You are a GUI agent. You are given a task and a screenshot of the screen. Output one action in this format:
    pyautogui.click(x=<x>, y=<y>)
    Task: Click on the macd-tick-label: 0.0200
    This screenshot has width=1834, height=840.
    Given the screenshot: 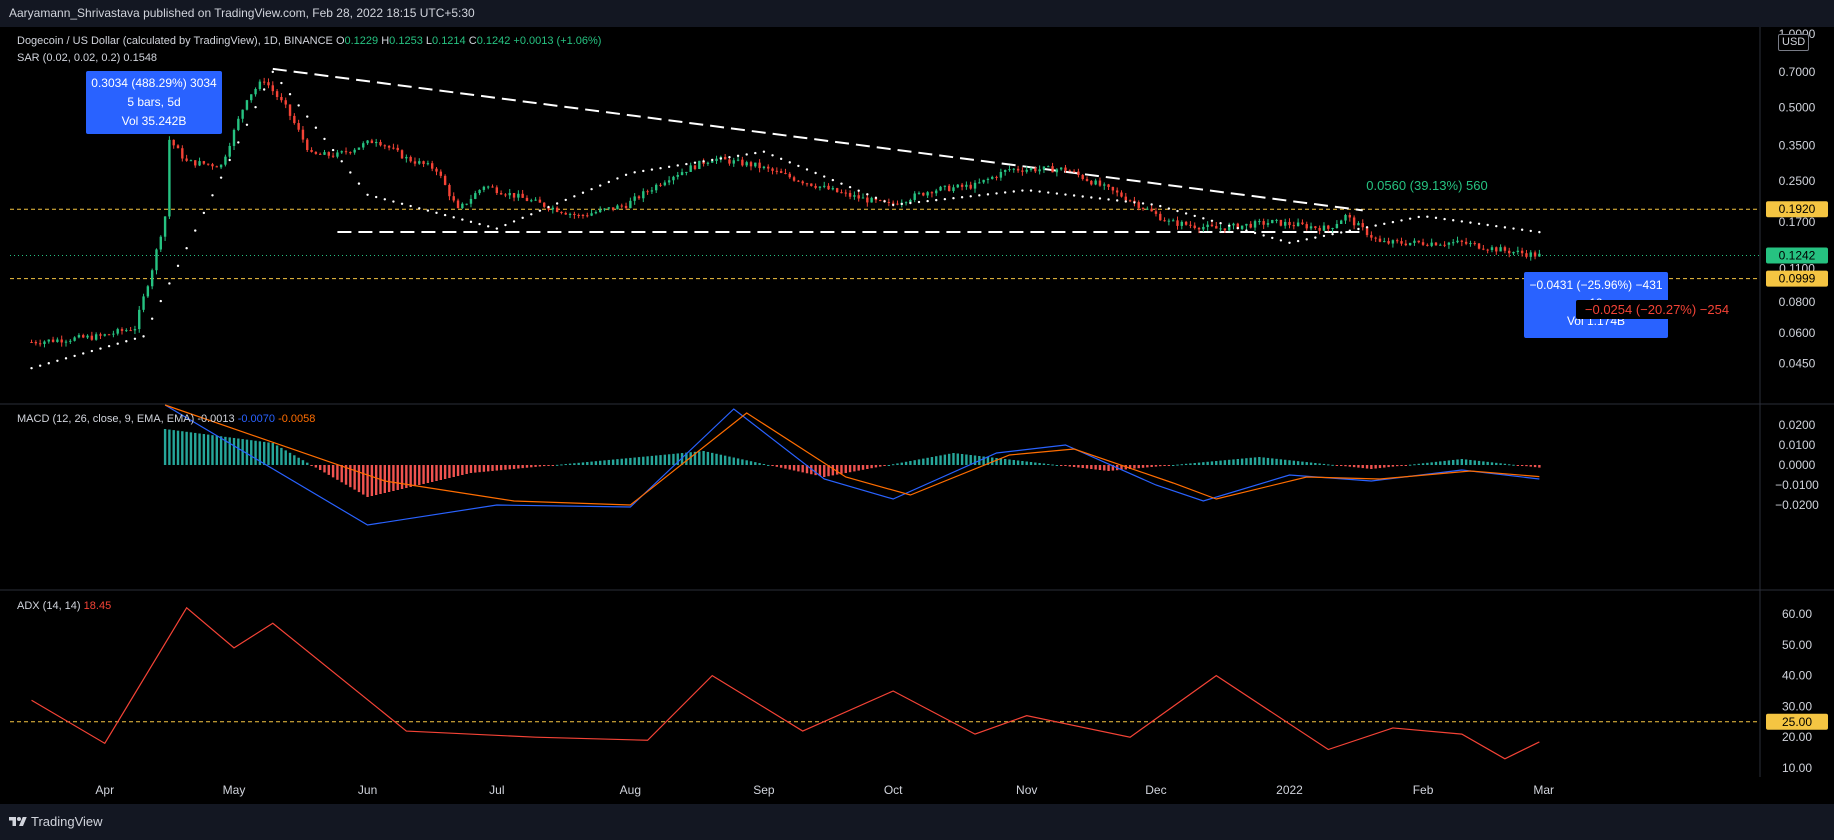 What is the action you would take?
    pyautogui.click(x=1797, y=425)
    